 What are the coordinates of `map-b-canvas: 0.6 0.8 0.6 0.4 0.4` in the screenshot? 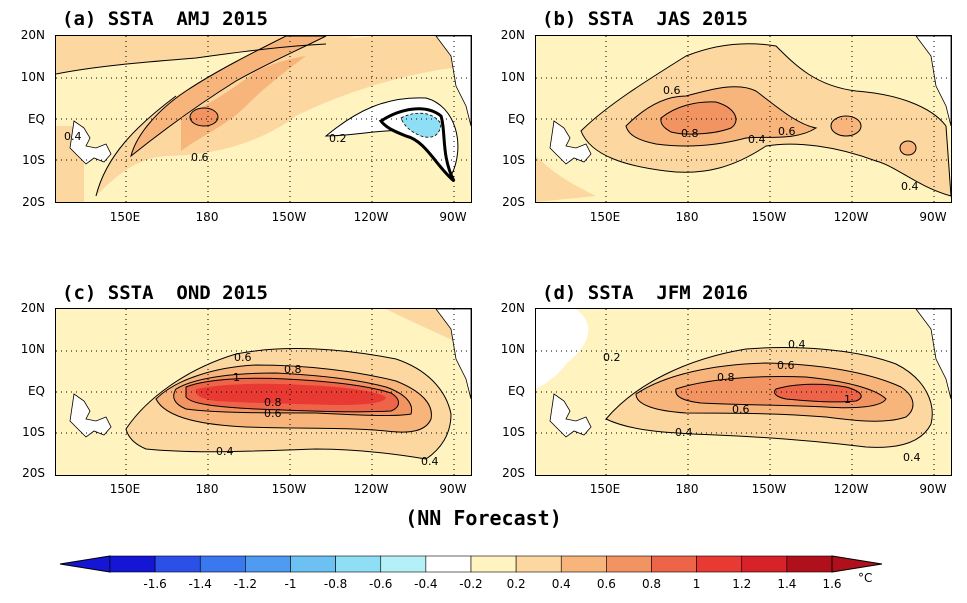 It's located at (743, 119).